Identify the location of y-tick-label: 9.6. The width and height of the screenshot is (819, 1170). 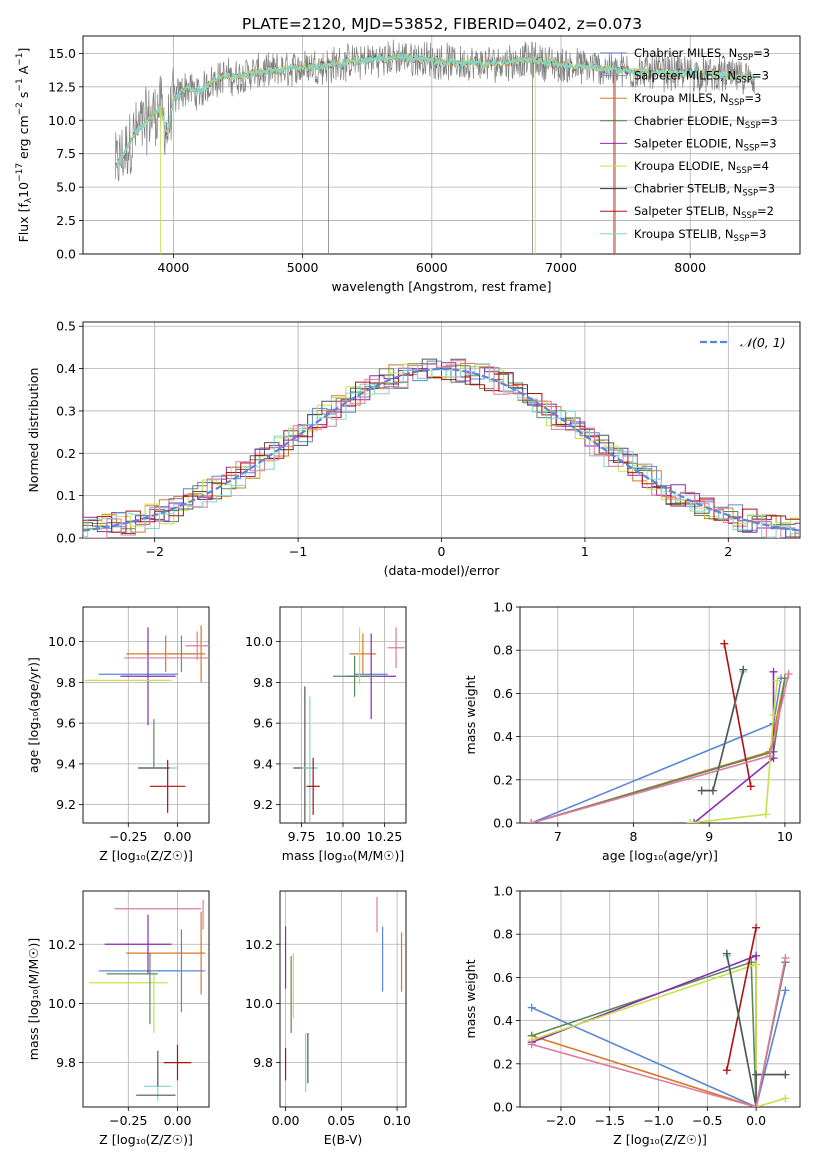
(66, 723).